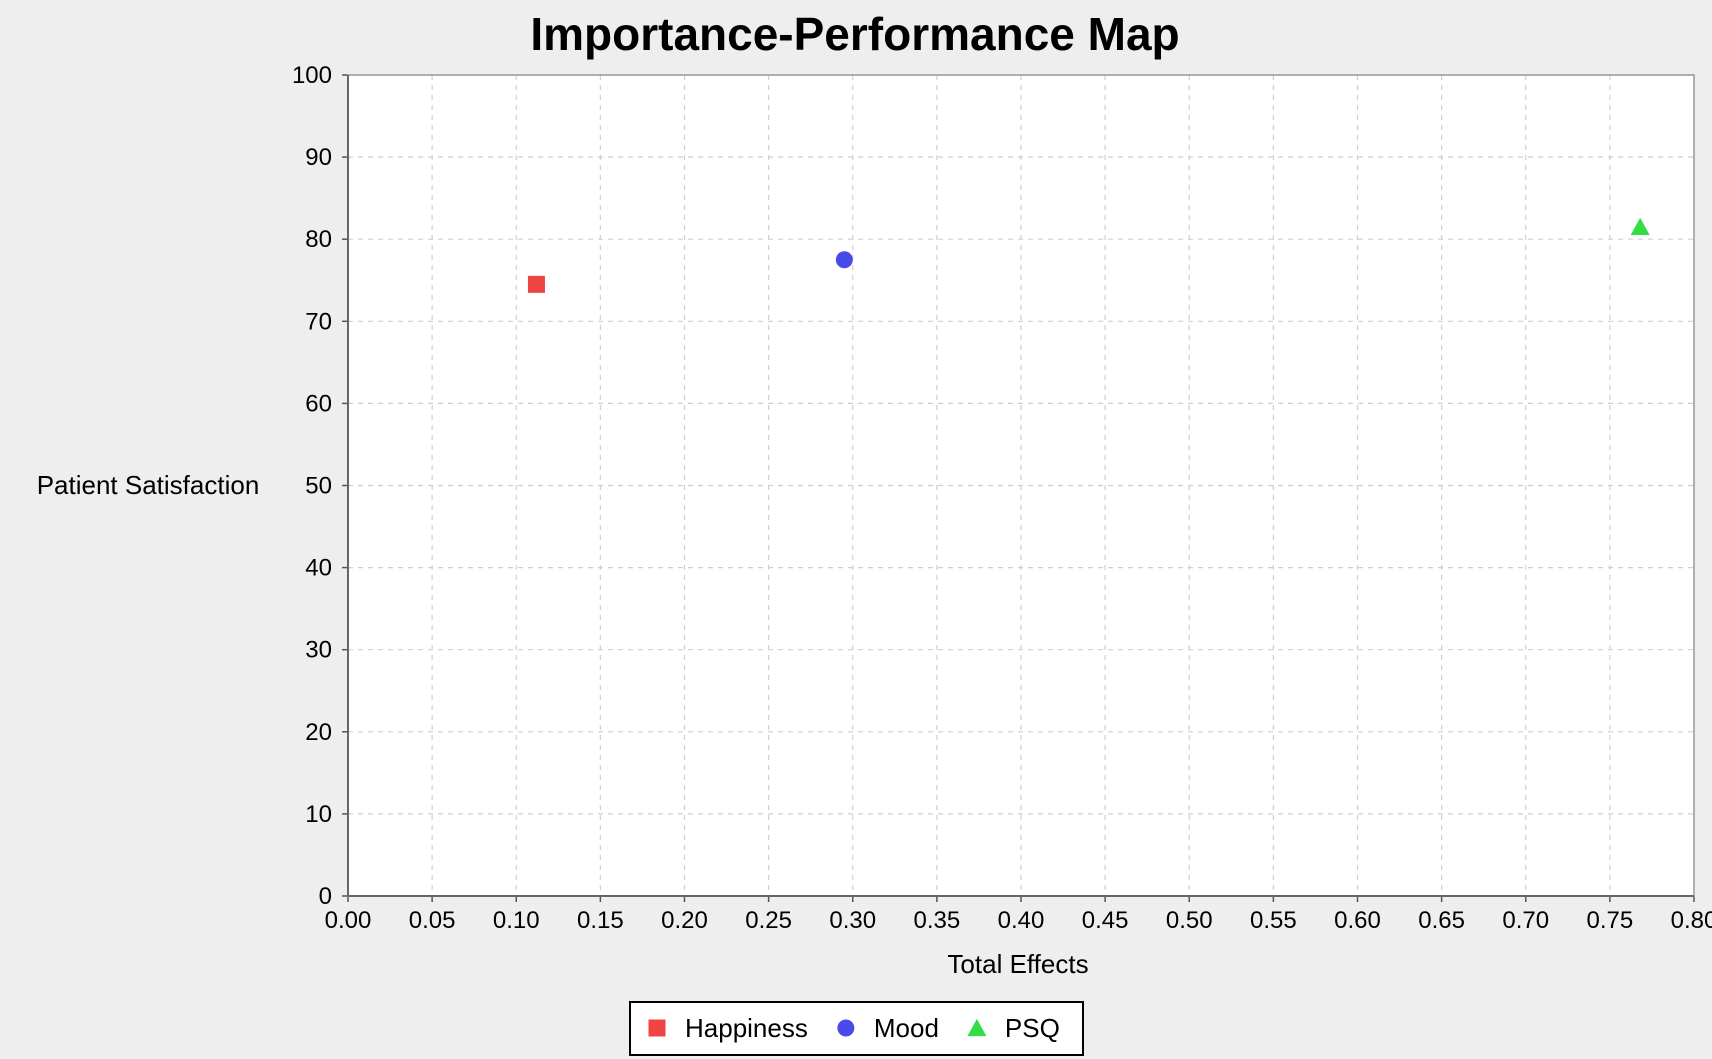 The height and width of the screenshot is (1059, 1712). I want to click on x-tick-label: 0.25, so click(768, 920).